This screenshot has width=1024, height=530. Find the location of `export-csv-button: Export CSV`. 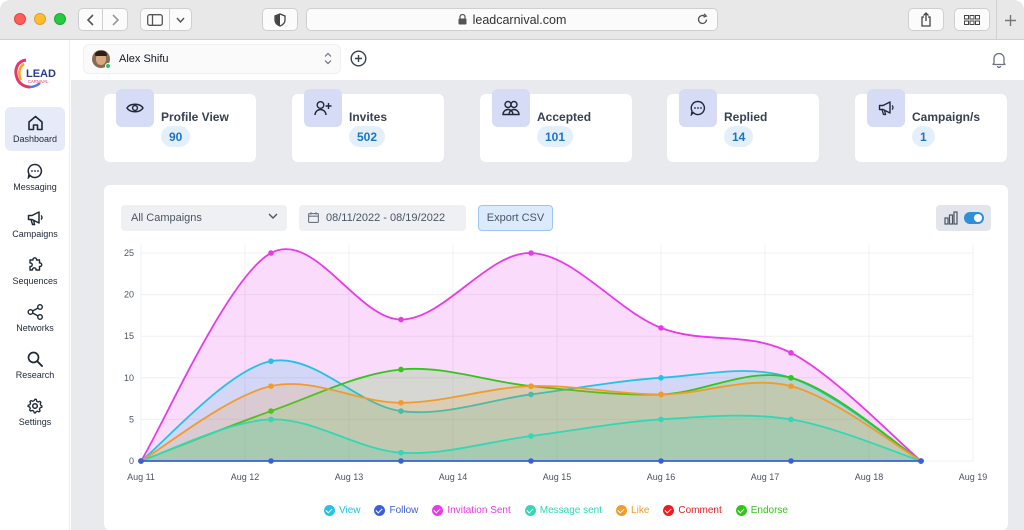

export-csv-button: Export CSV is located at coordinates (515, 218).